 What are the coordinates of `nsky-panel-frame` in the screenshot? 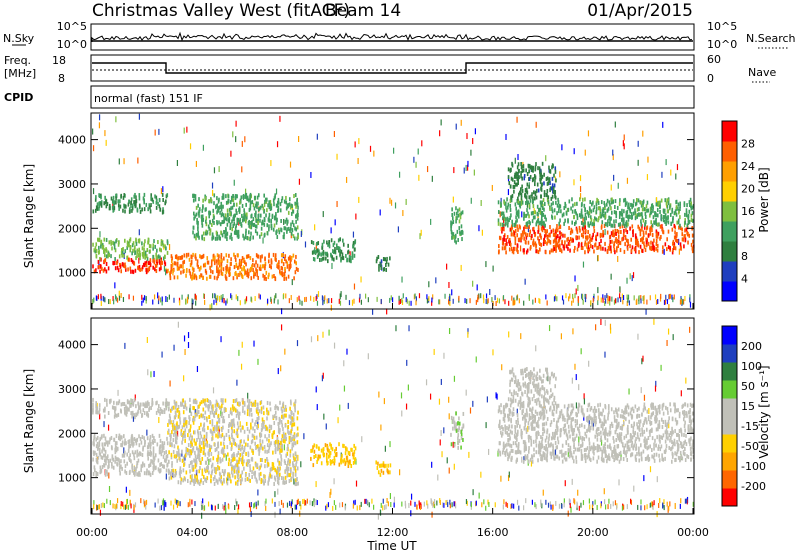 It's located at (392, 37).